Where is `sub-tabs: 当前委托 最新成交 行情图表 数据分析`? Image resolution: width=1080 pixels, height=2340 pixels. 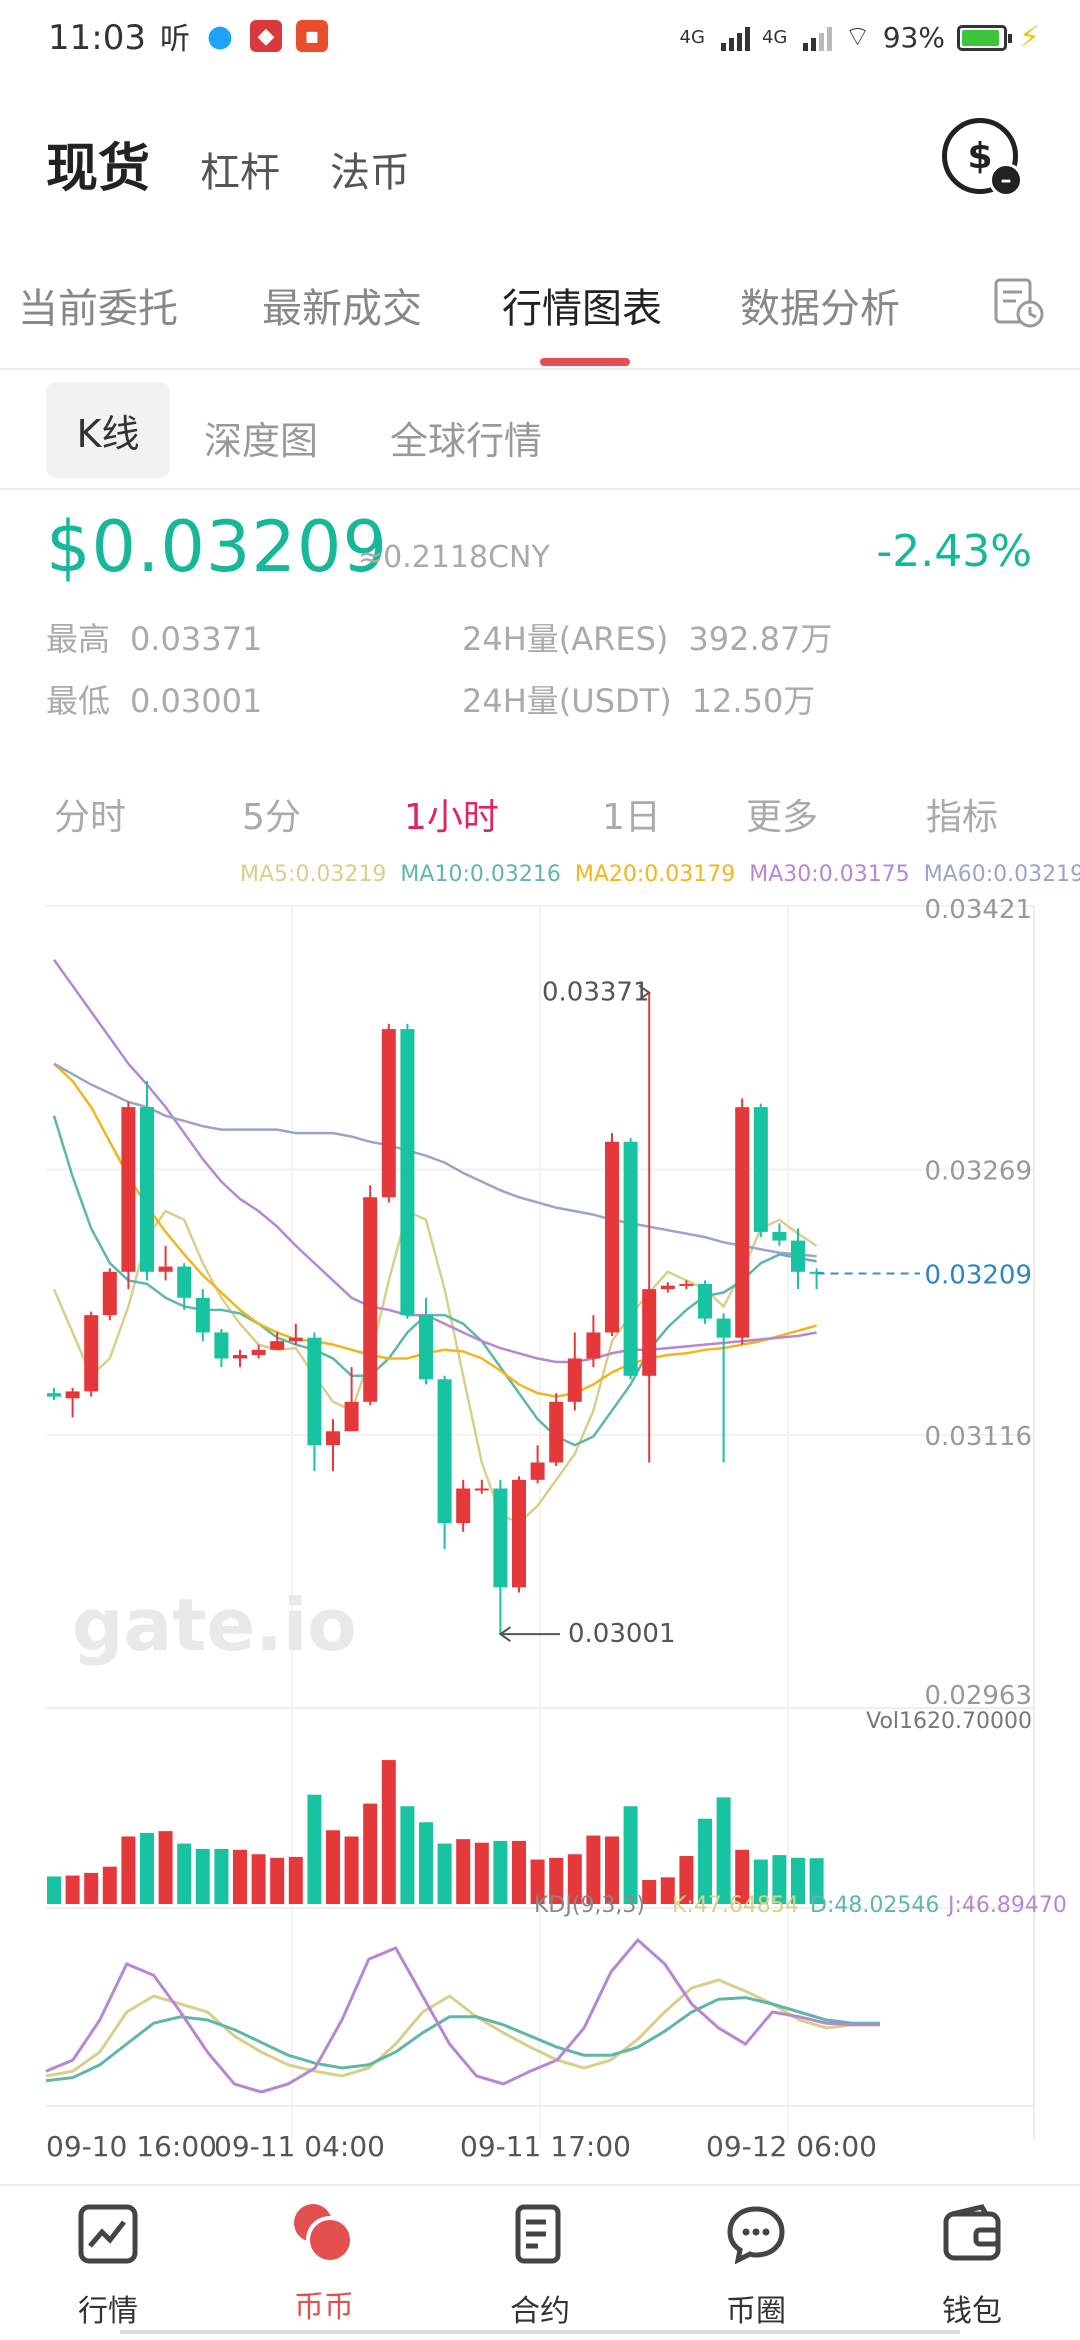 sub-tabs: 当前委托 最新成交 行情图表 数据分析 is located at coordinates (540, 316).